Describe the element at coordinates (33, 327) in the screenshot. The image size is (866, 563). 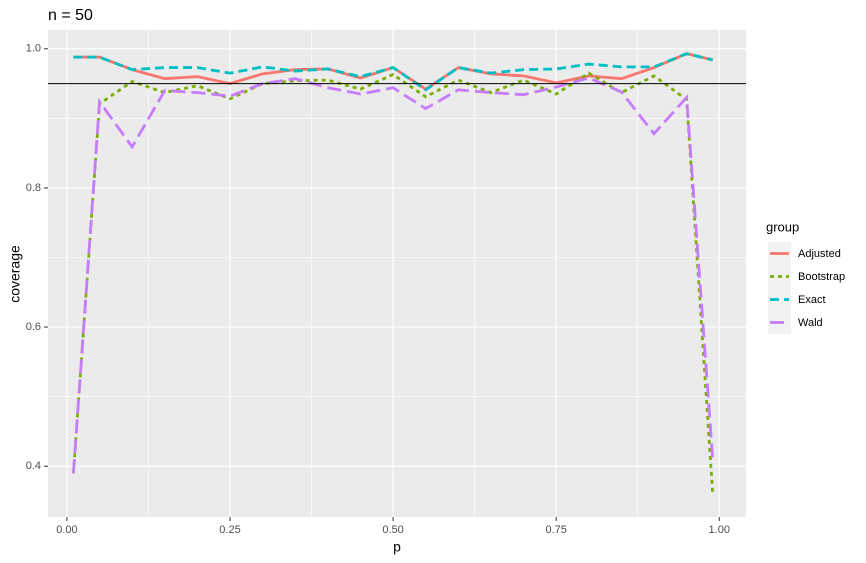
I see `y-tick-label: 0.6` at that location.